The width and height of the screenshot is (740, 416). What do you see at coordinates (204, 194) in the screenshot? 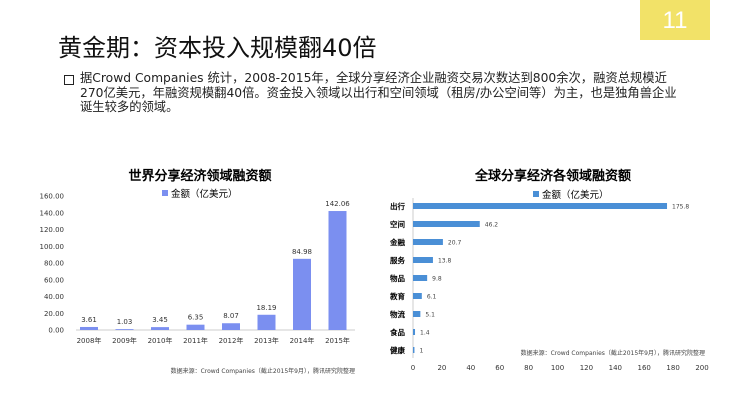
I see `legend-label: 金额（亿美元）` at bounding box center [204, 194].